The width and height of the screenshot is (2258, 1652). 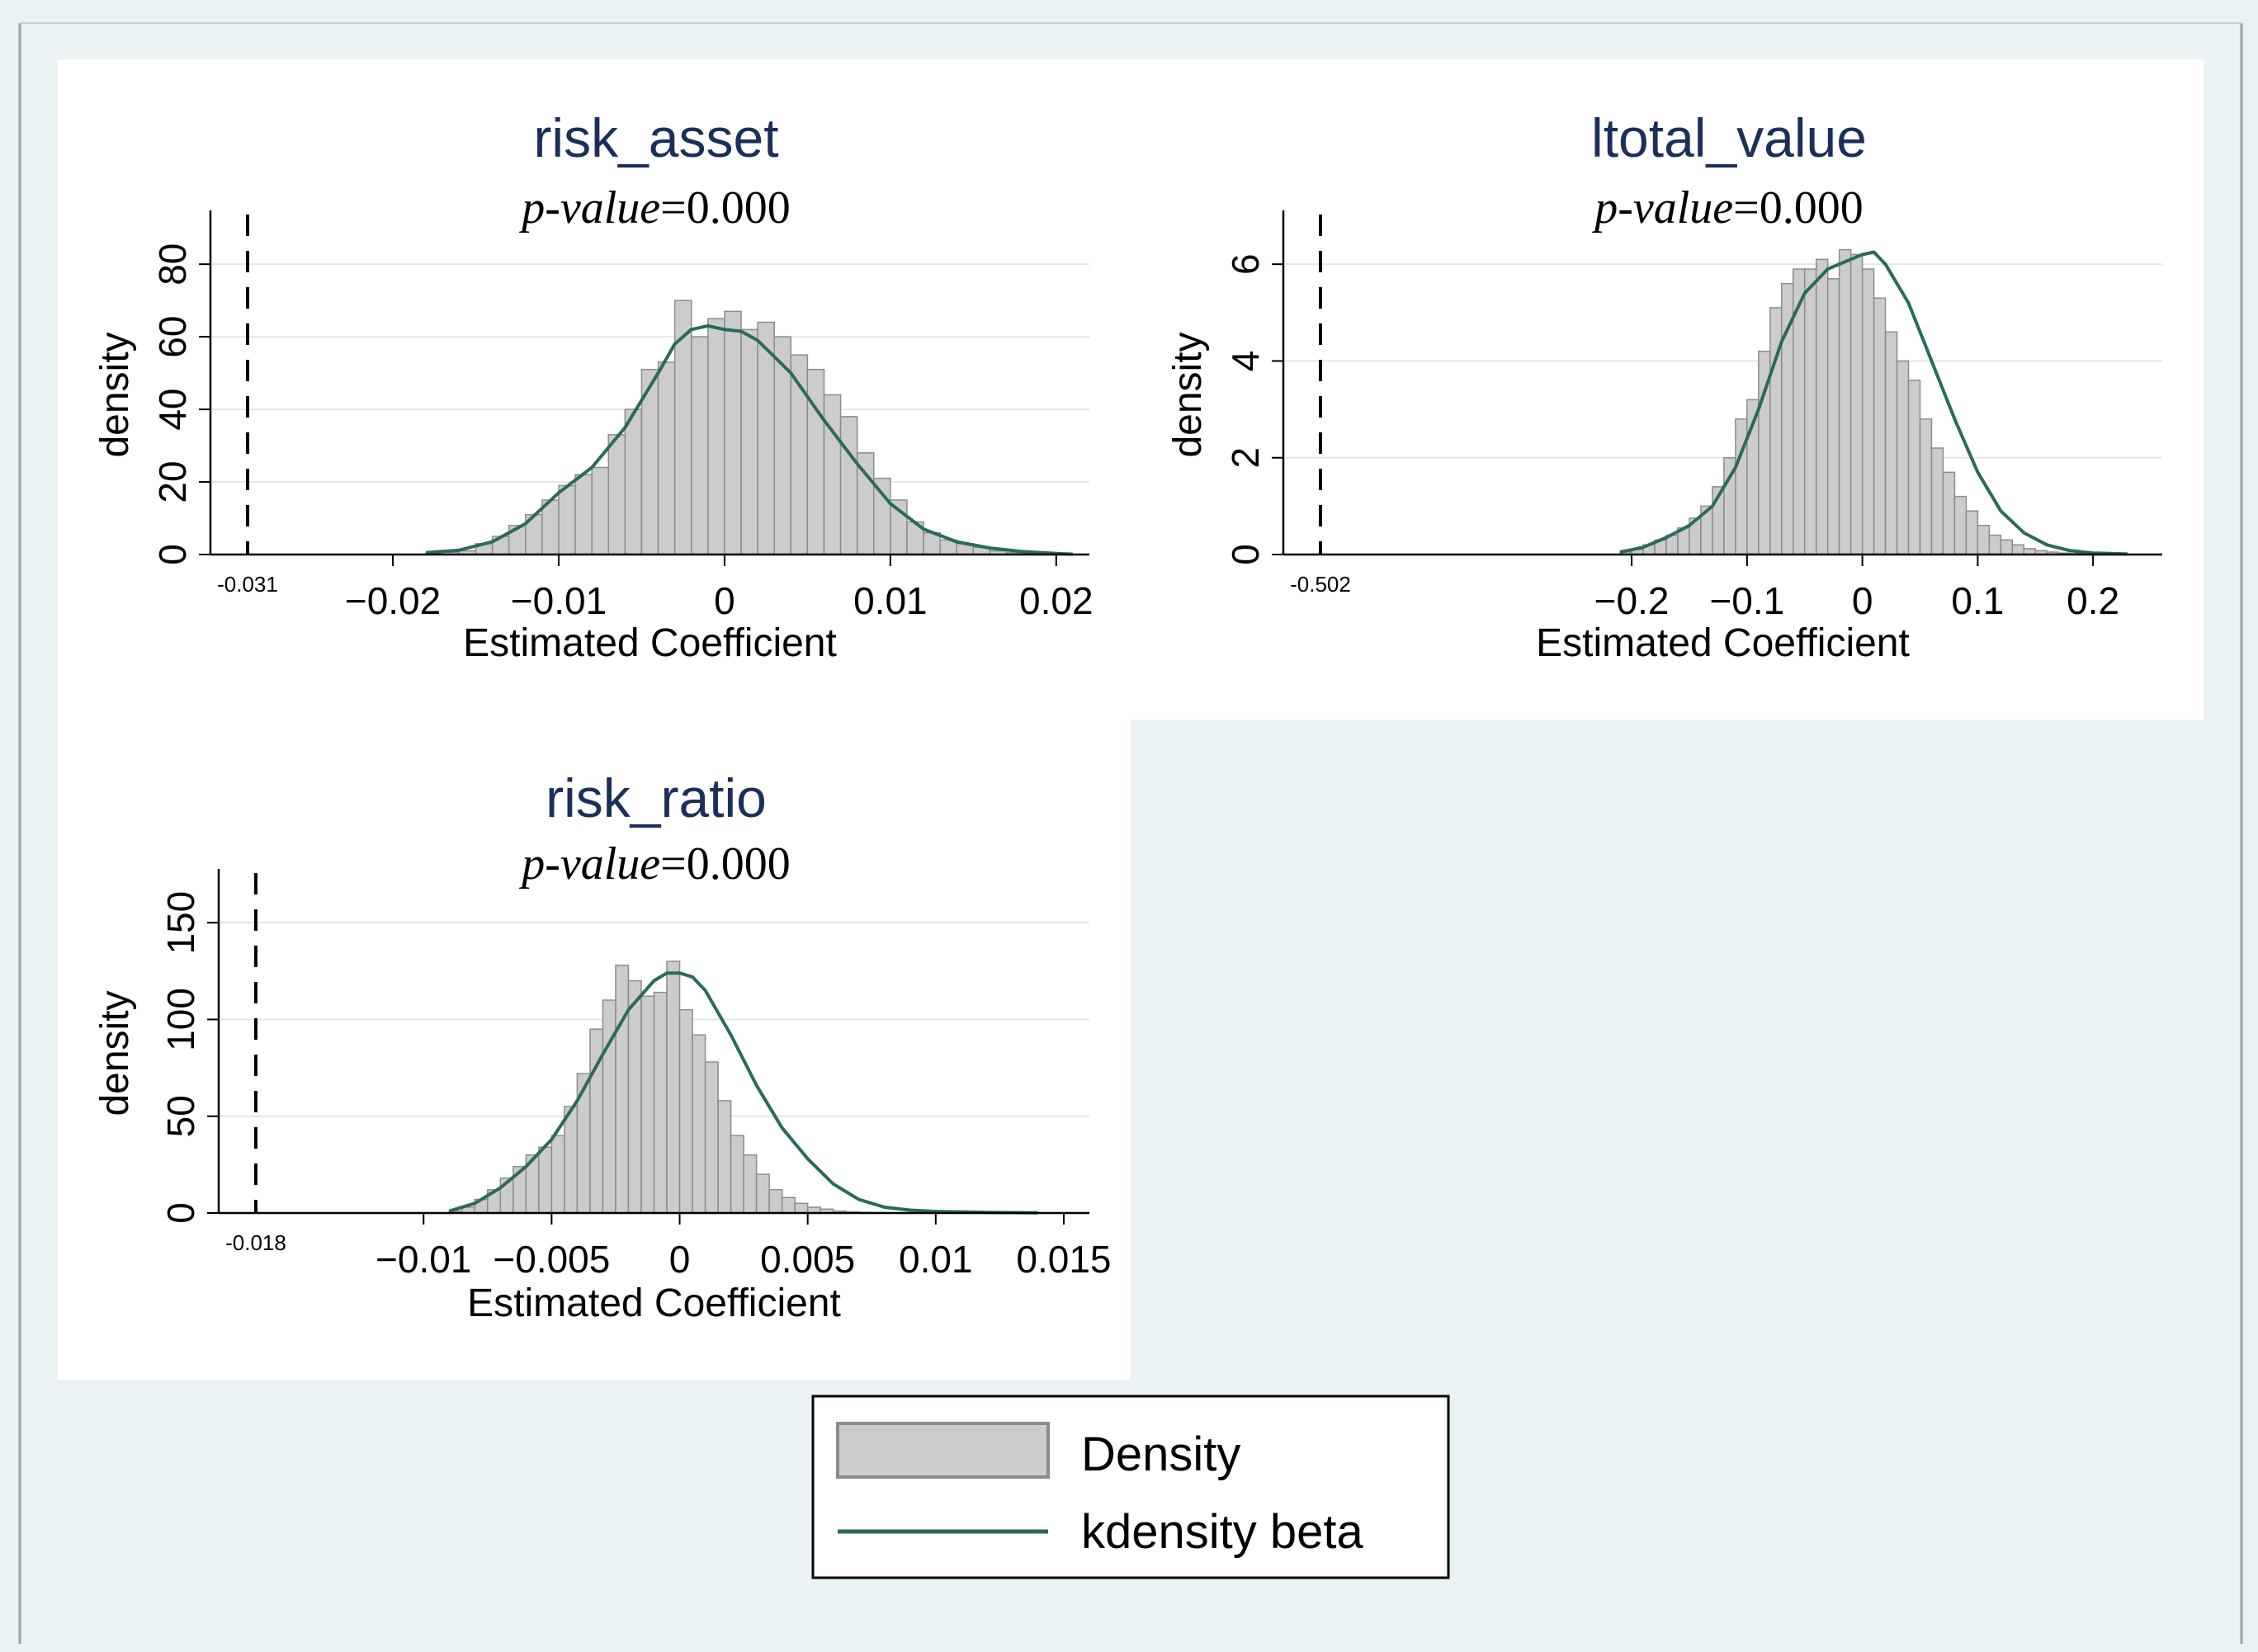 I want to click on y-tick-label: 100, so click(x=180, y=1020).